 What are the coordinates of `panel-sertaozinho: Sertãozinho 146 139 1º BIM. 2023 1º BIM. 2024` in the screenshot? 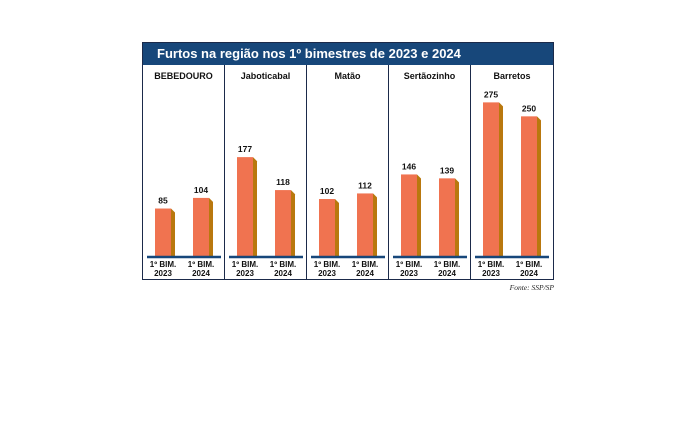 It's located at (430, 172).